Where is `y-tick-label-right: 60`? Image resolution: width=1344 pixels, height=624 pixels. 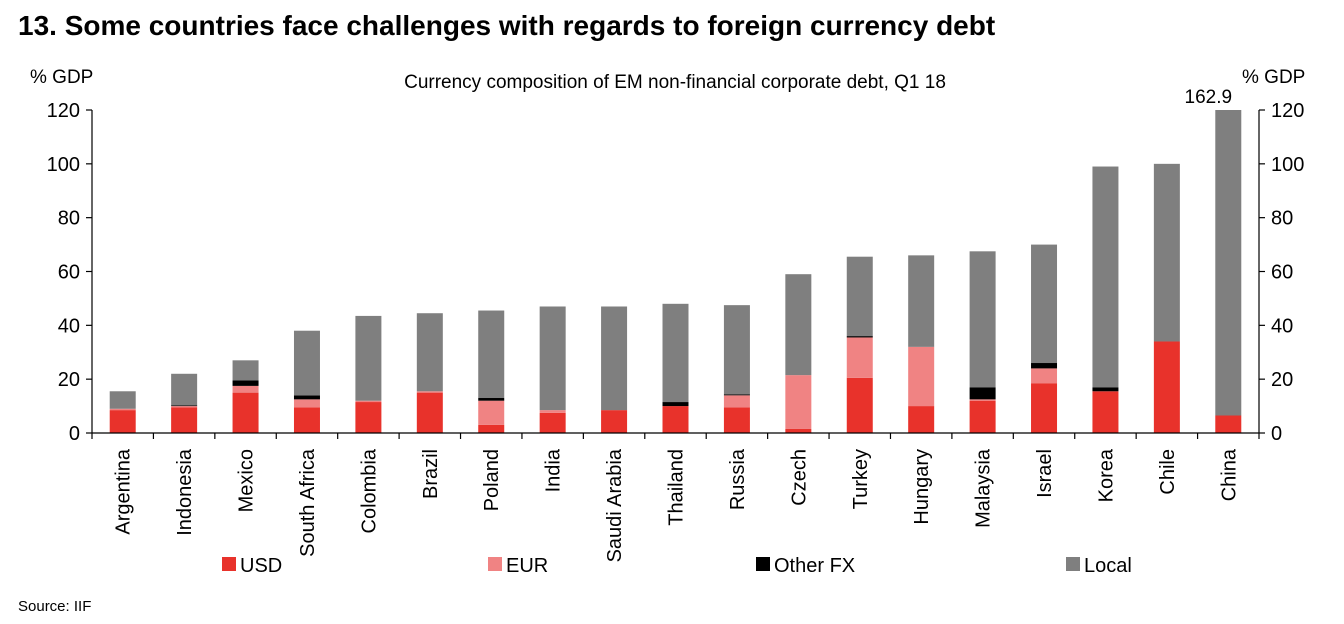 y-tick-label-right: 60 is located at coordinates (1282, 273).